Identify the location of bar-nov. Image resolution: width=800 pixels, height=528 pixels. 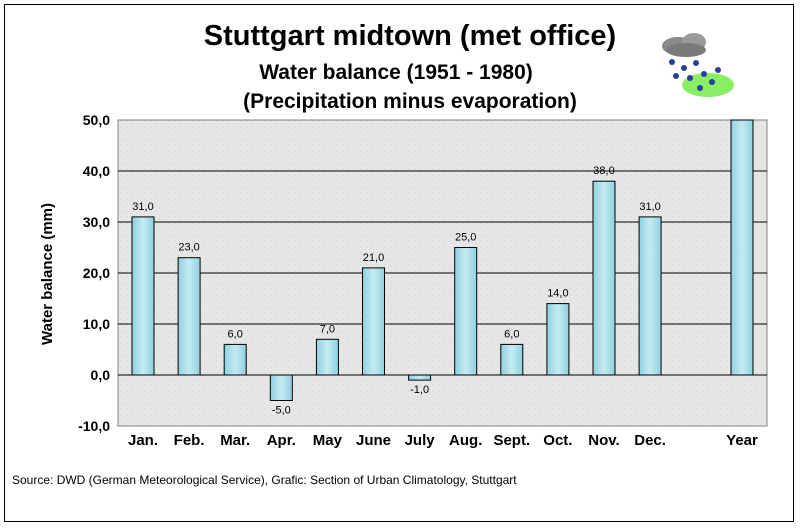
(604, 278).